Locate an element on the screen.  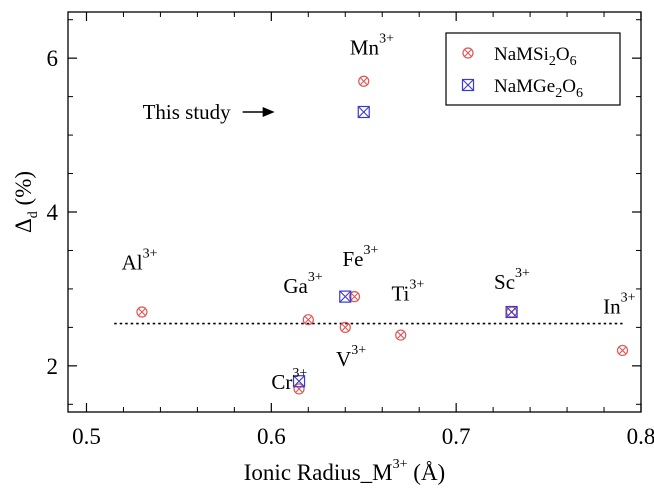
y-tick-label: 2 is located at coordinates (53, 366).